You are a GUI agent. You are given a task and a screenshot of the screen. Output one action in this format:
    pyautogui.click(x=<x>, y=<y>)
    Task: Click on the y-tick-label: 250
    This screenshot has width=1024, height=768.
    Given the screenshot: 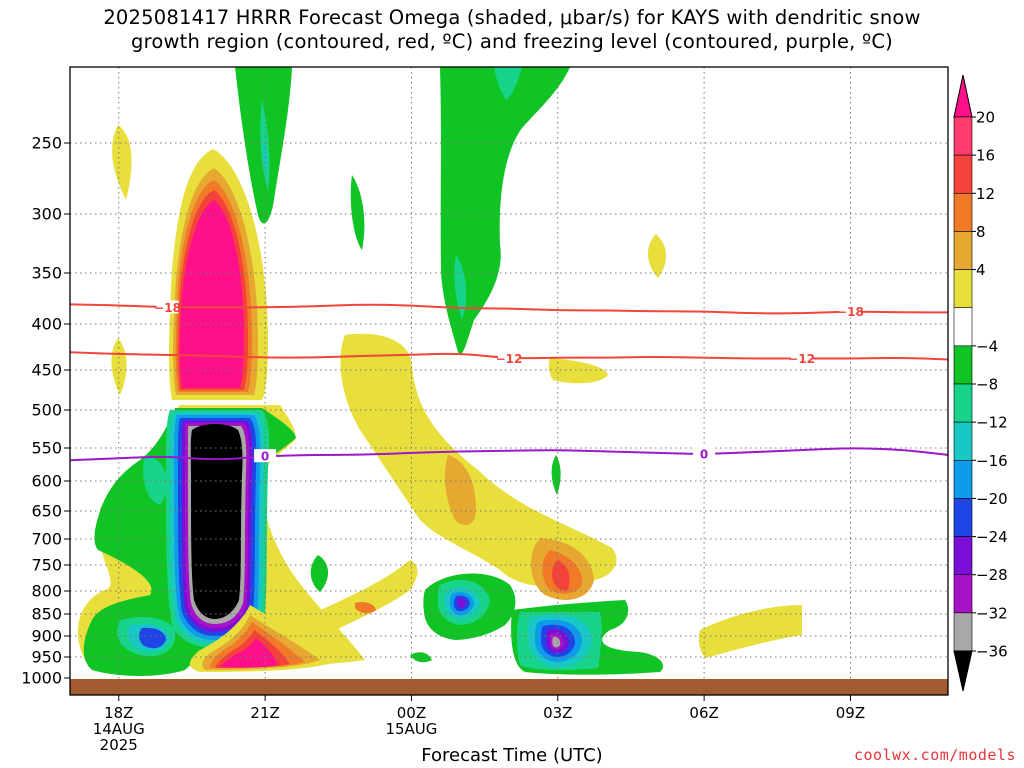 What is the action you would take?
    pyautogui.click(x=46, y=143)
    